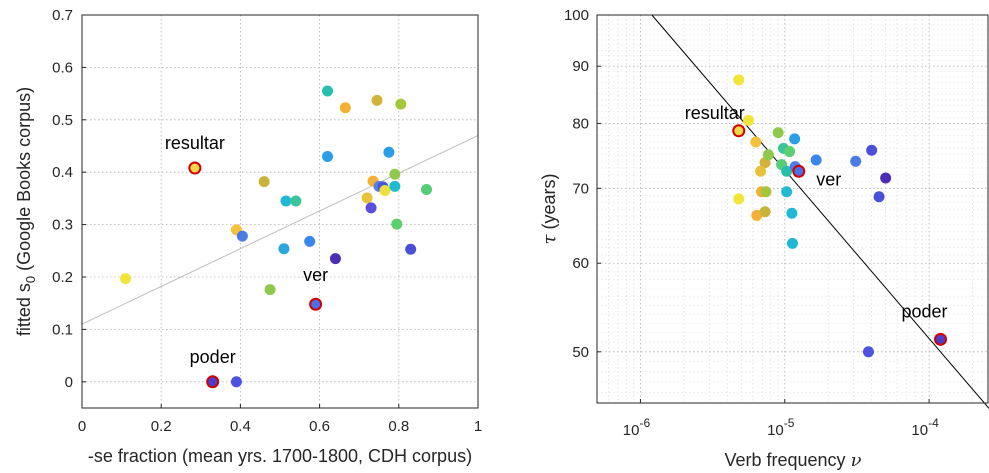 Image resolution: width=989 pixels, height=473 pixels. I want to click on left-x-tick-label: 0.4, so click(240, 426).